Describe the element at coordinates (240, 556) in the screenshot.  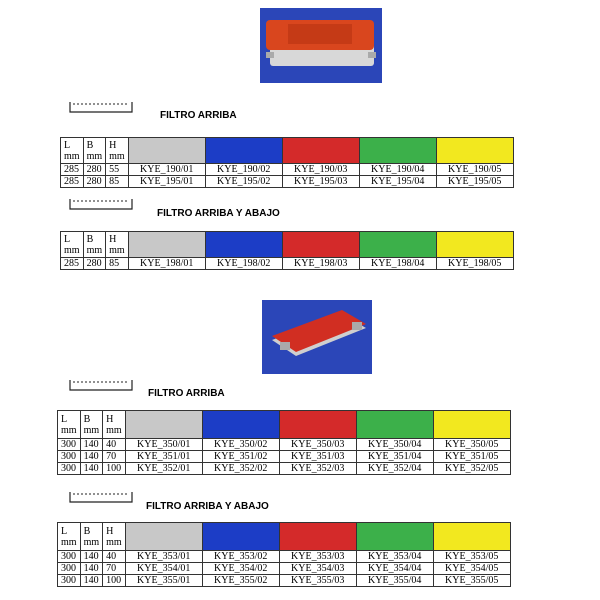
I see `table-cell: KYE_353/02` at that location.